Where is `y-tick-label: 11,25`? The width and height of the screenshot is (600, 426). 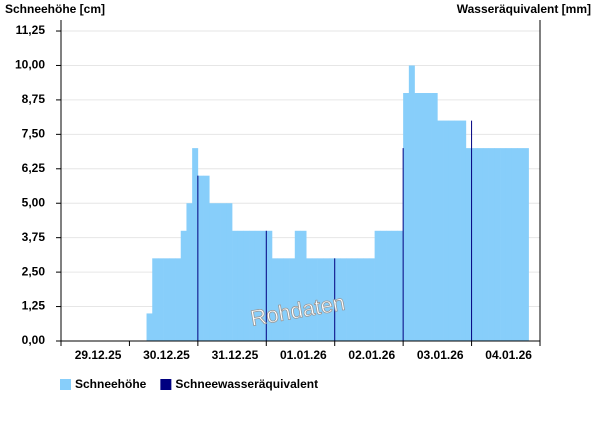 y-tick-label: 11,25 is located at coordinates (31, 30).